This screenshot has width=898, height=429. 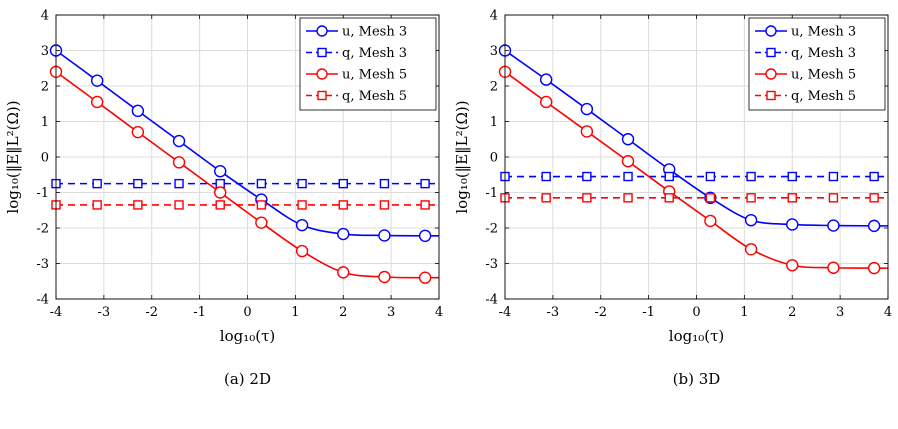 What do you see at coordinates (13, 156) in the screenshot?
I see `y-axis-label: log₁₀(‖E‖L²(Ω))` at bounding box center [13, 156].